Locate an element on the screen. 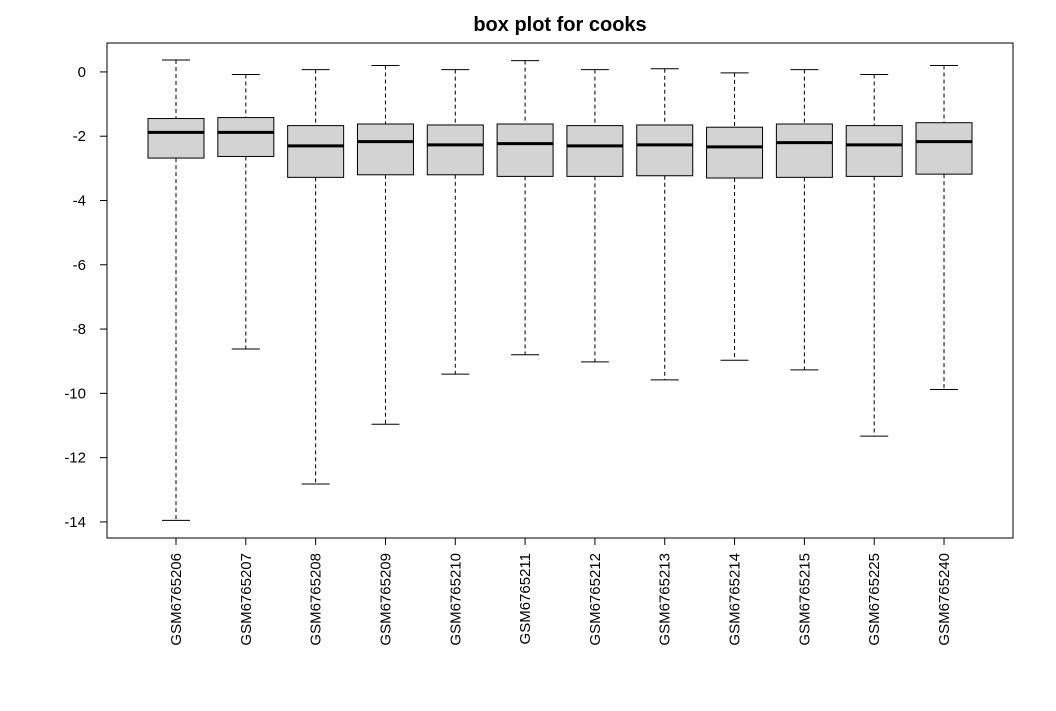 Image resolution: width=1056 pixels, height=711 pixels. box-GSM6765212 is located at coordinates (595, 216).